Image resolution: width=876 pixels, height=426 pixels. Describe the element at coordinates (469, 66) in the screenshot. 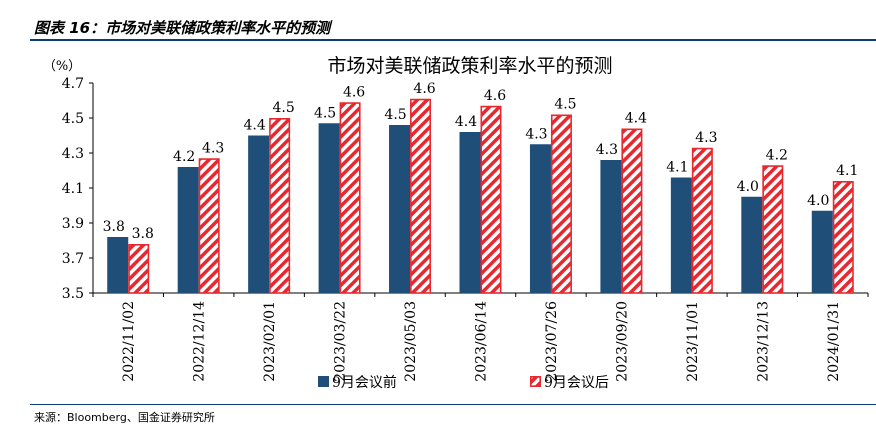

I see `chart-title: 市场对美联储政策利率水平的预测` at that location.